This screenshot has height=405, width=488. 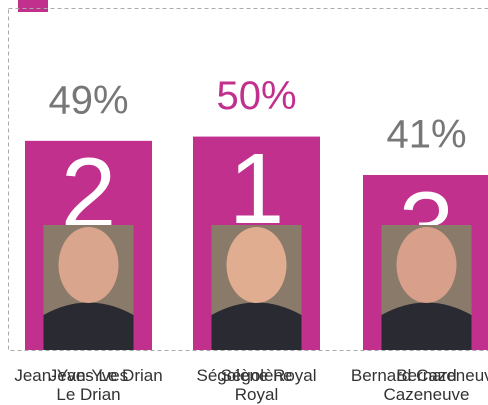 What do you see at coordinates (88, 100) in the screenshot?
I see `value-label: 49%` at bounding box center [88, 100].